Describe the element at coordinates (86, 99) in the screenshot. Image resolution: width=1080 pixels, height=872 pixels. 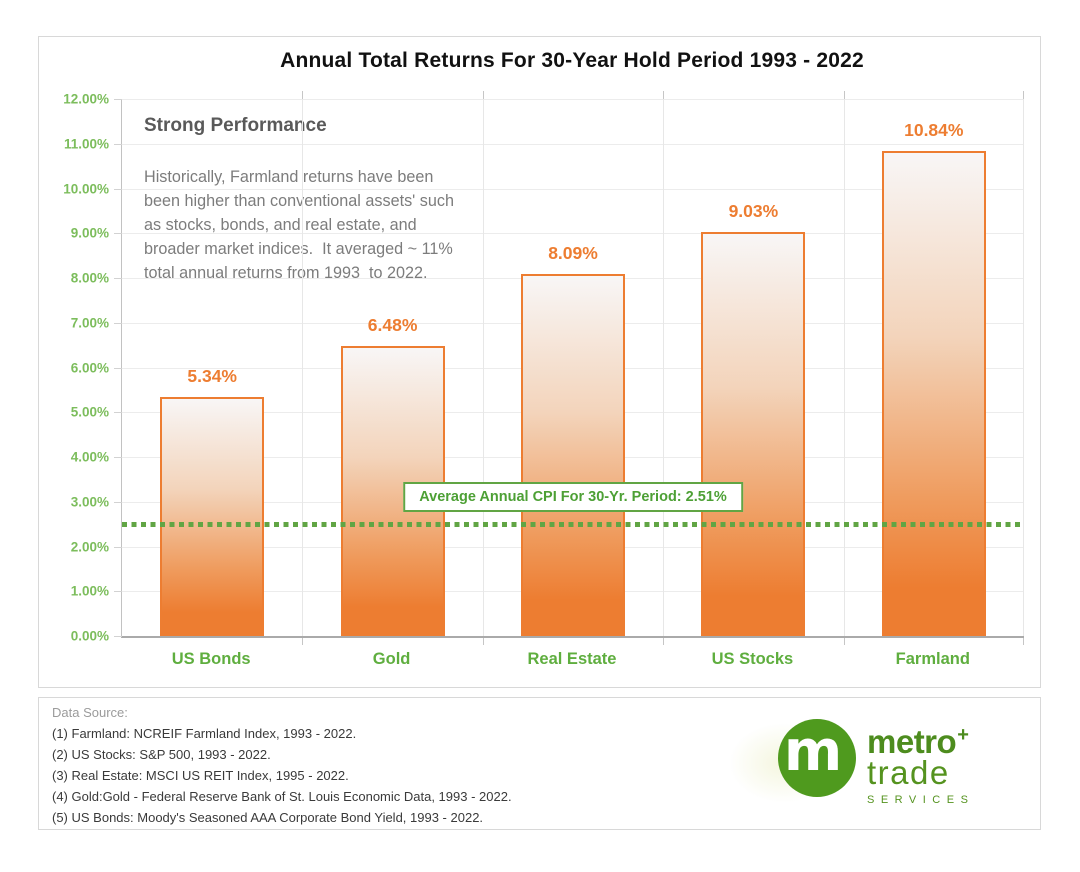
I see `y-axis-tick-label: 12.00%` at that location.